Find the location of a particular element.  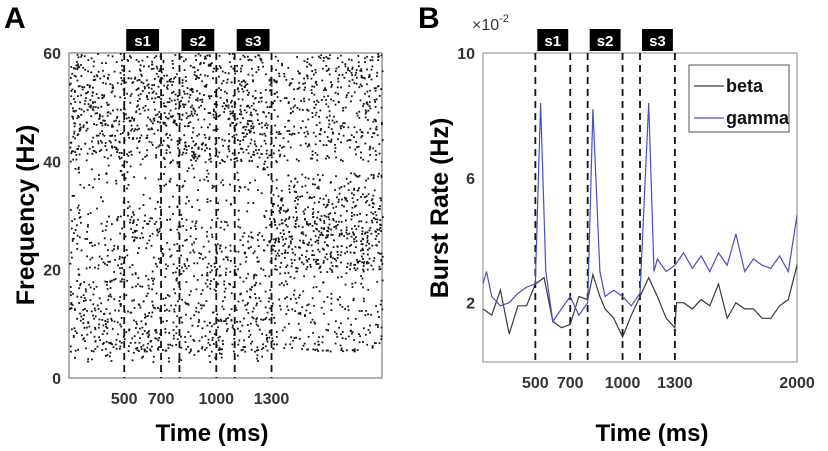

stimulus-label: s2 is located at coordinates (198, 41).